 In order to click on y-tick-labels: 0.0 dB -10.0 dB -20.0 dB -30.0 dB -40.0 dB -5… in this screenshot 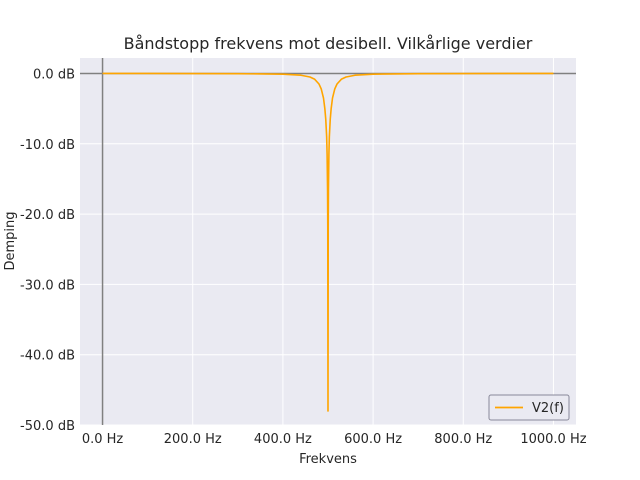, I will do `click(47, 250)`.